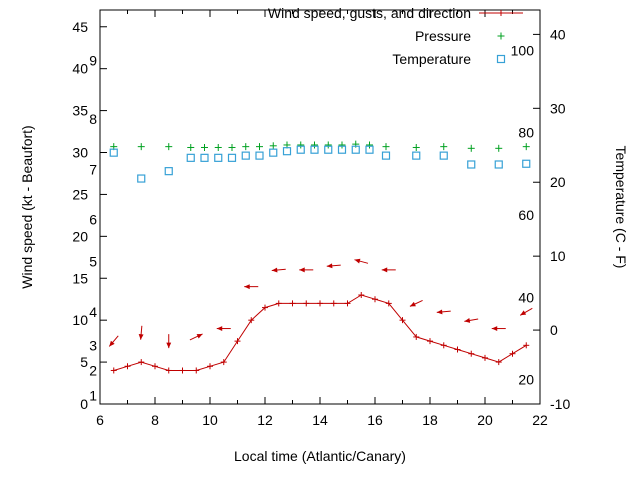 The image size is (640, 480). What do you see at coordinates (80, 278) in the screenshot?
I see `svg-text: 15` at bounding box center [80, 278].